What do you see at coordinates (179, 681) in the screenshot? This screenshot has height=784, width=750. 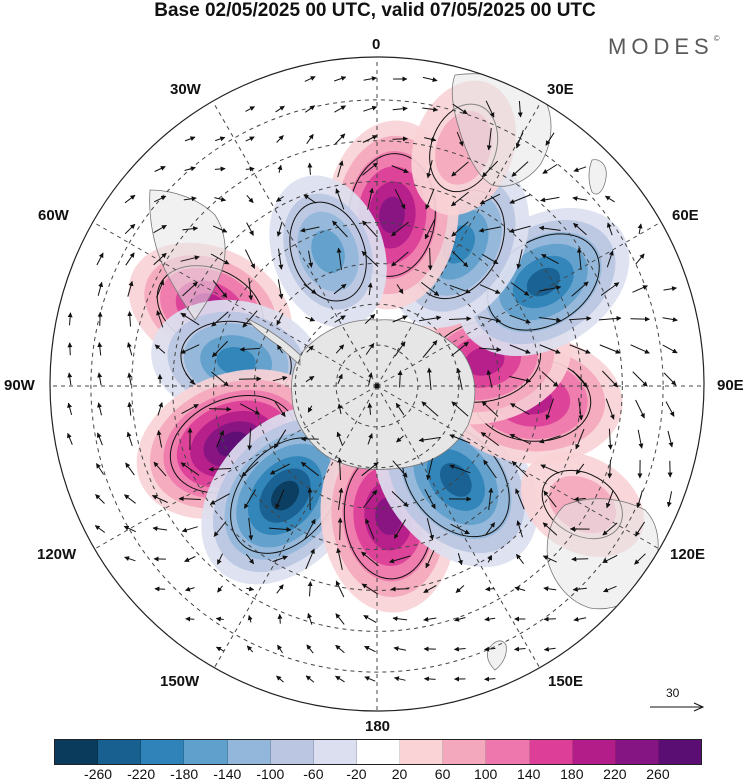 I see `lon-label-150w: 150W` at bounding box center [179, 681].